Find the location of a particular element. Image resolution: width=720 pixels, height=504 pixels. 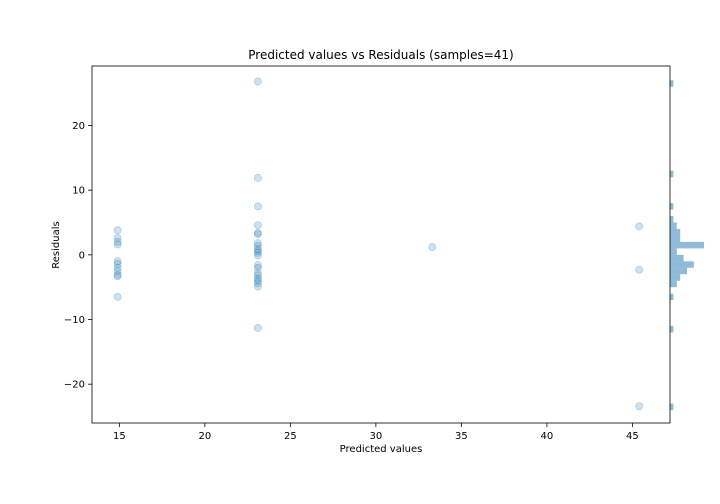

y-tick-label: 0 is located at coordinates (82, 255).